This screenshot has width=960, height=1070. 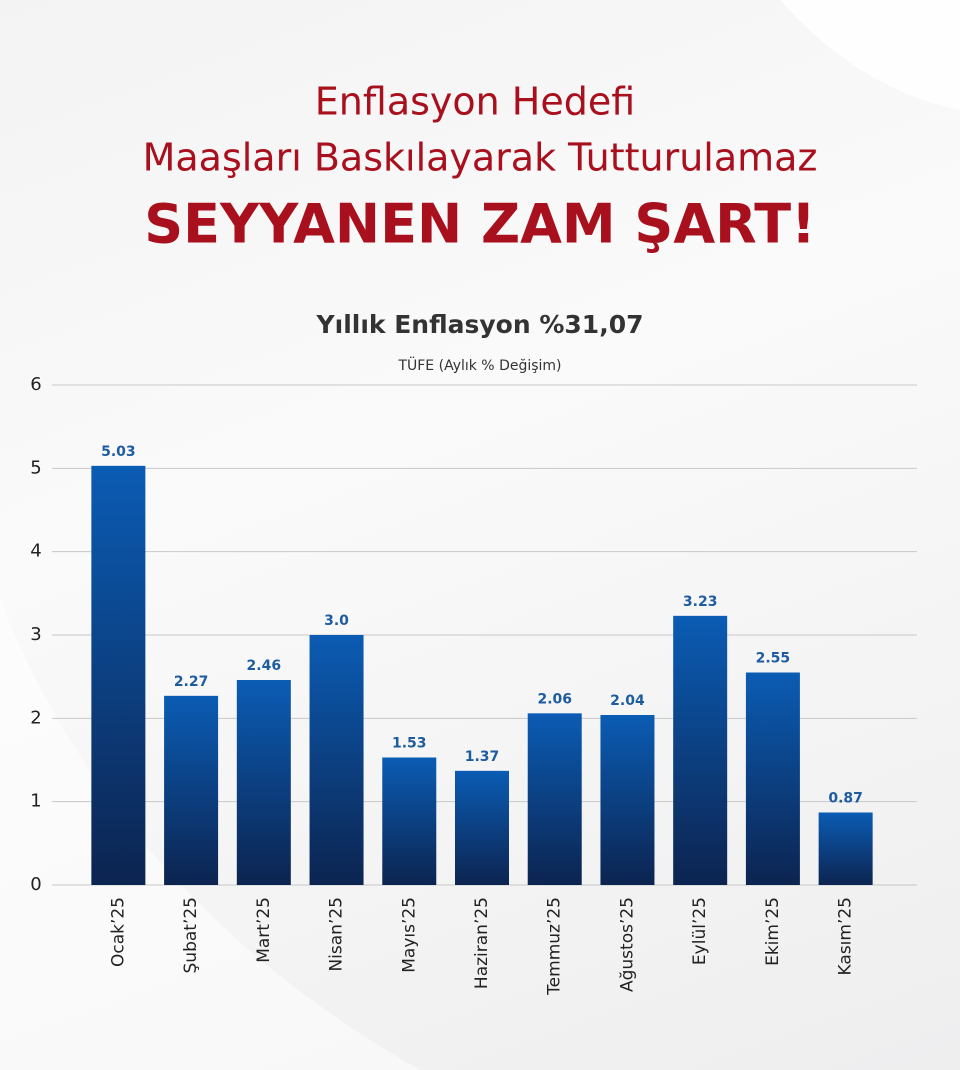 What do you see at coordinates (482, 943) in the screenshot?
I see `x-tick-label: Haziran’25` at bounding box center [482, 943].